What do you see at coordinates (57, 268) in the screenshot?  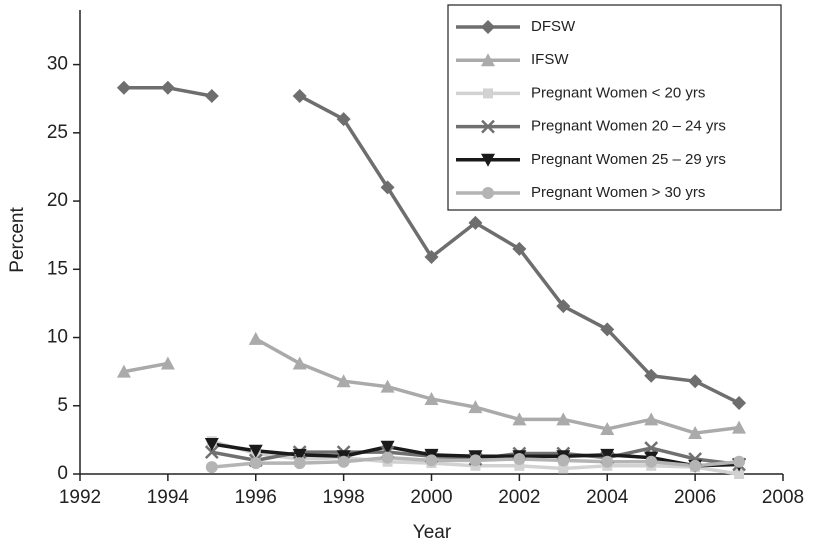 I see `y-tick-label: 15` at bounding box center [57, 268].